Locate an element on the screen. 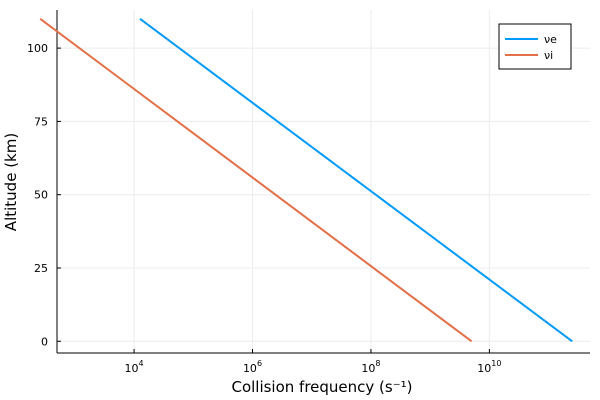  legend-label-vi: νi is located at coordinates (548, 55).